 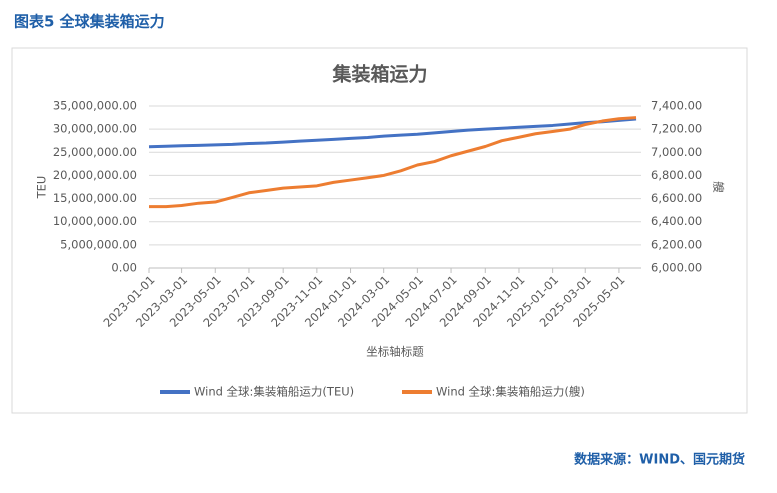 I want to click on y2-tick-label: 6,200.00, so click(x=676, y=244).